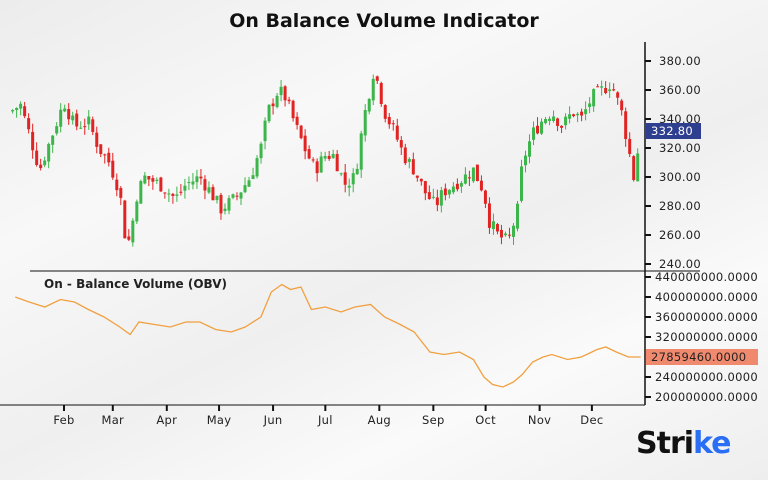 The height and width of the screenshot is (480, 768). Describe the element at coordinates (273, 420) in the screenshot. I see `x-tick-label: Jun` at that location.